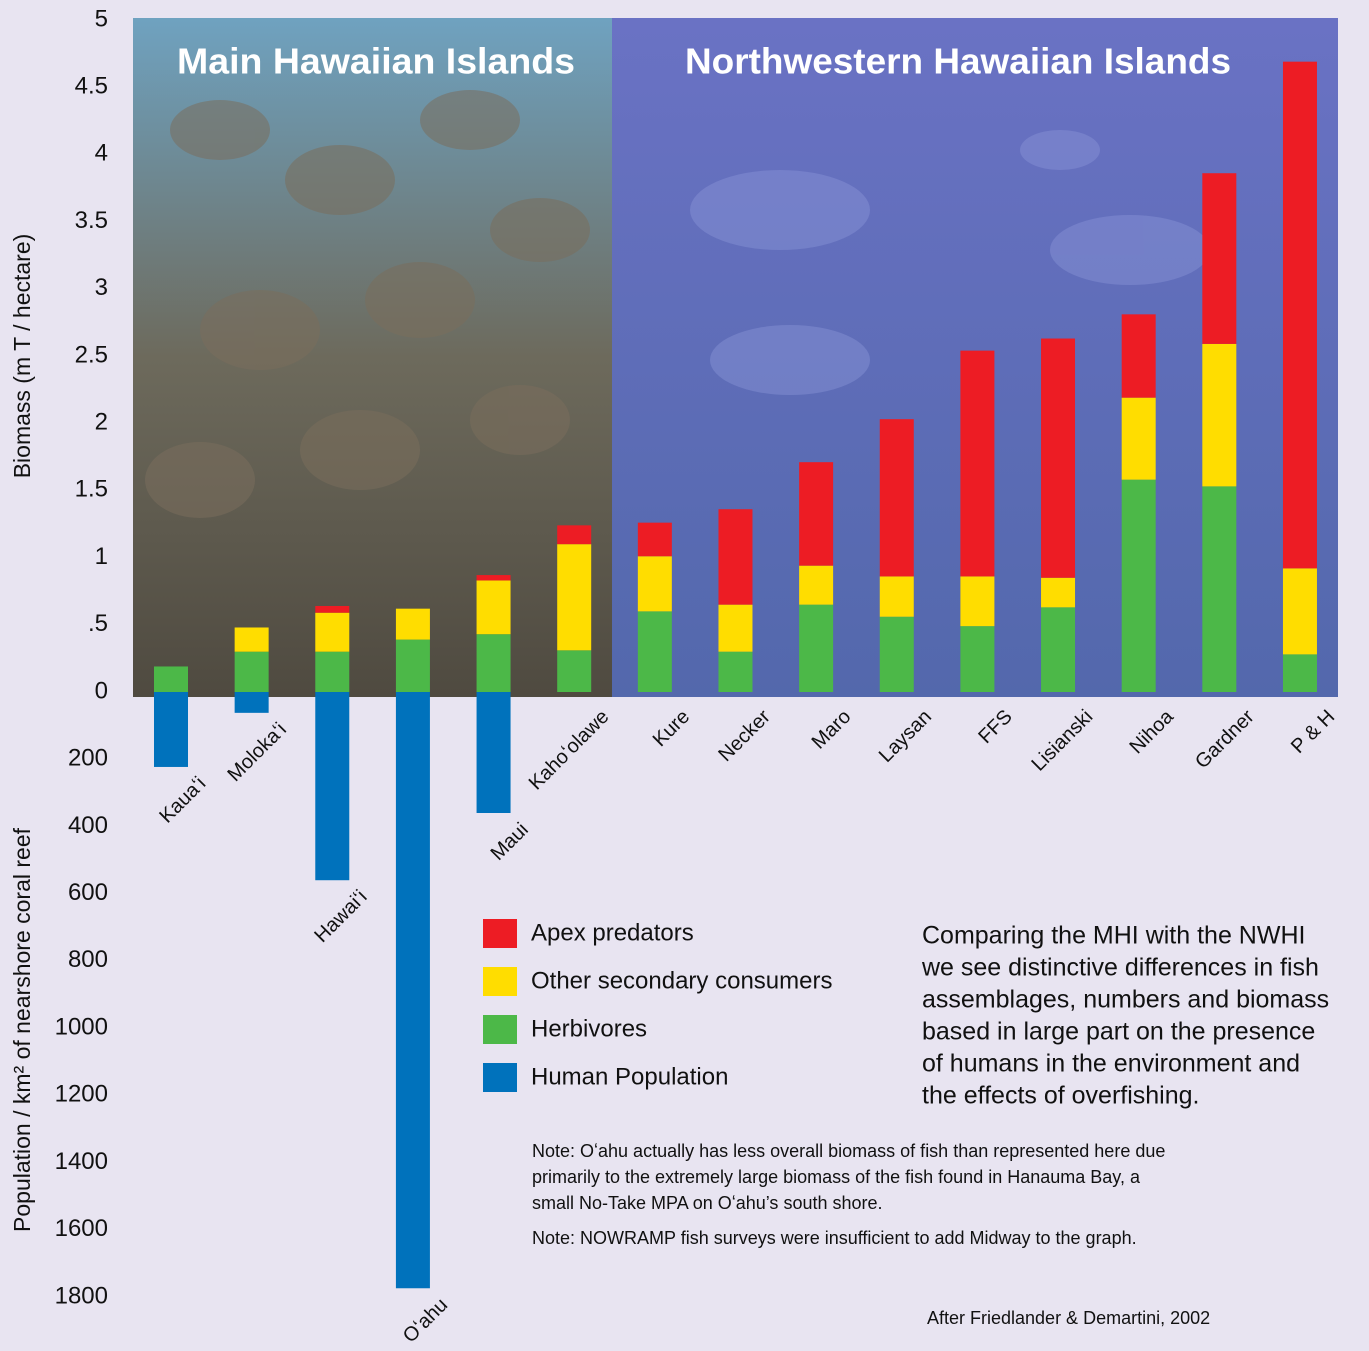 The height and width of the screenshot is (1351, 1369). I want to click on legend-label: Other secondary consumers, so click(681, 980).